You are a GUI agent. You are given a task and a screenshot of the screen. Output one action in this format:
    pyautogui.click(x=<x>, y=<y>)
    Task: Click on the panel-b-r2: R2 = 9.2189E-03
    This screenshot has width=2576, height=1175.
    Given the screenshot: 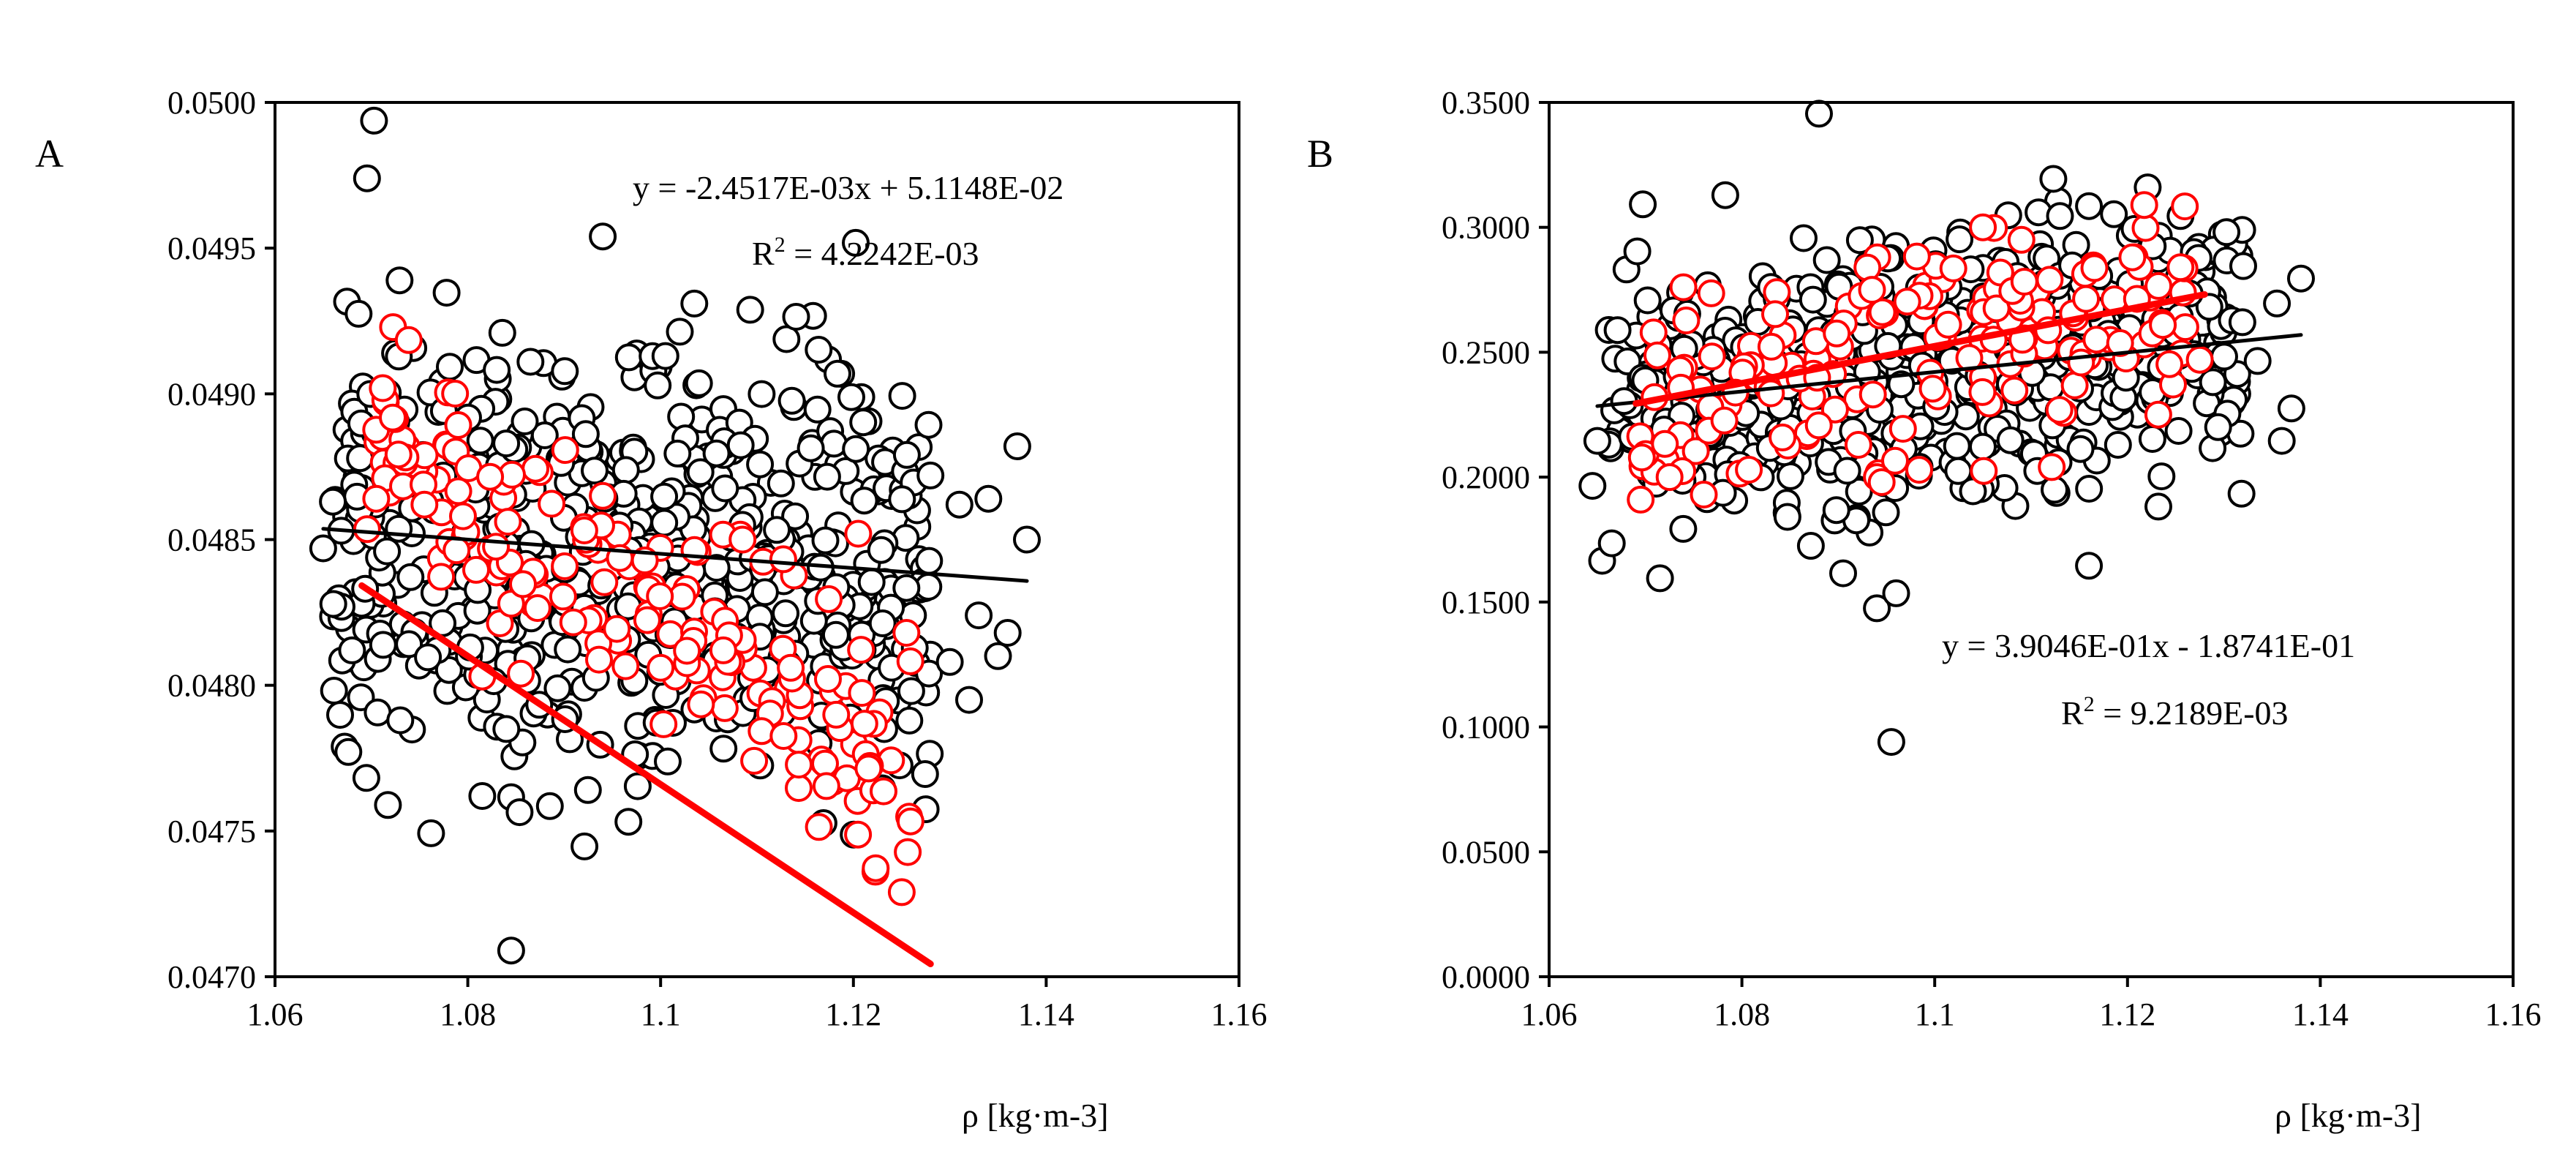 What is the action you would take?
    pyautogui.click(x=2175, y=712)
    